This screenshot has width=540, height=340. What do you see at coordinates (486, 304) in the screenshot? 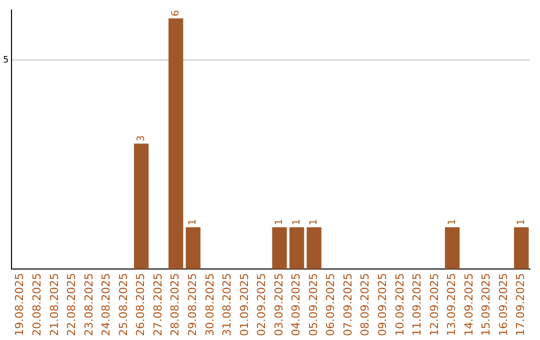
I see `x-tick-label: 15.09.2025` at bounding box center [486, 304].